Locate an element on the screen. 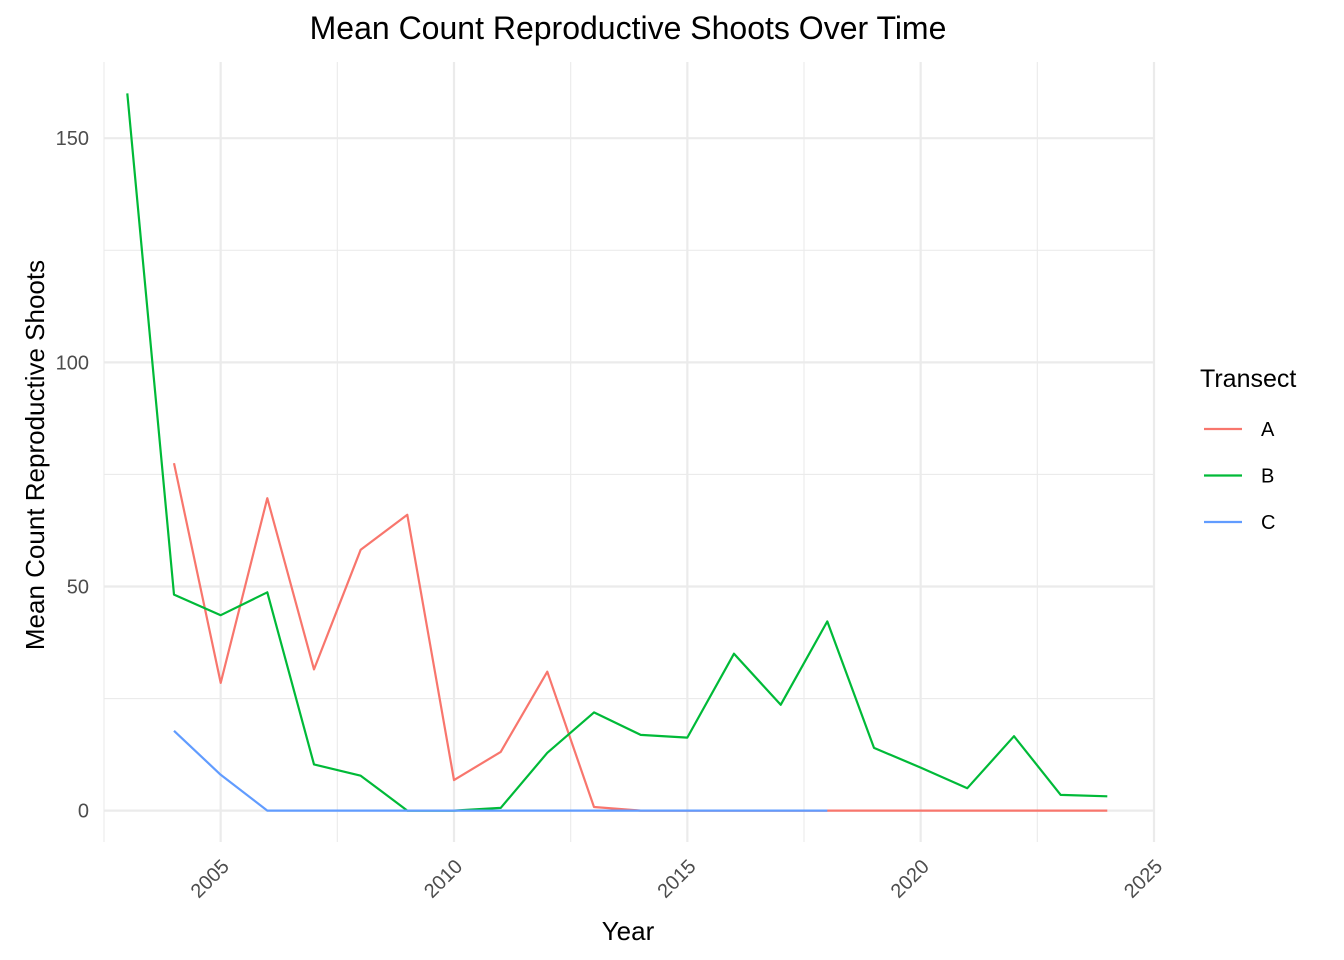 Image resolution: width=1344 pixels, height=960 pixels. y-tick-label: 150 is located at coordinates (72, 139).